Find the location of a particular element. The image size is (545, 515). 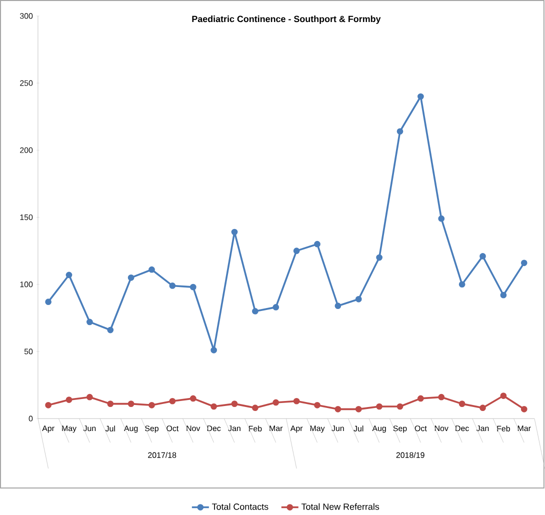

legend-label: Total New Referrals is located at coordinates (340, 506).